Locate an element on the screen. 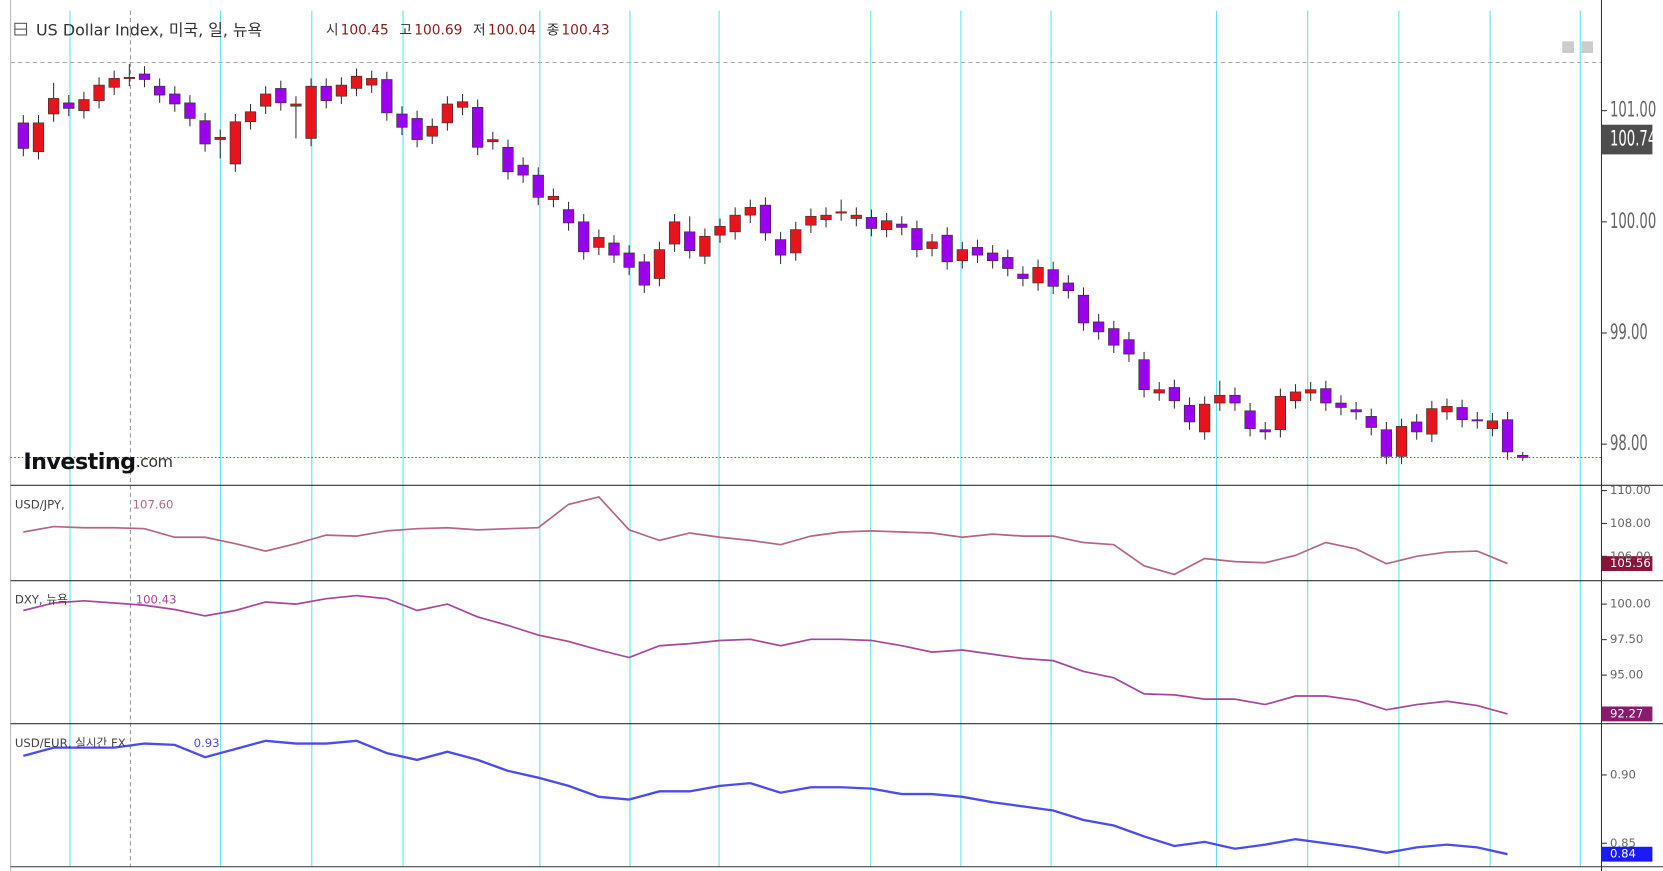 This screenshot has width=1663, height=871. ohlc-label: 고 is located at coordinates (405, 31).